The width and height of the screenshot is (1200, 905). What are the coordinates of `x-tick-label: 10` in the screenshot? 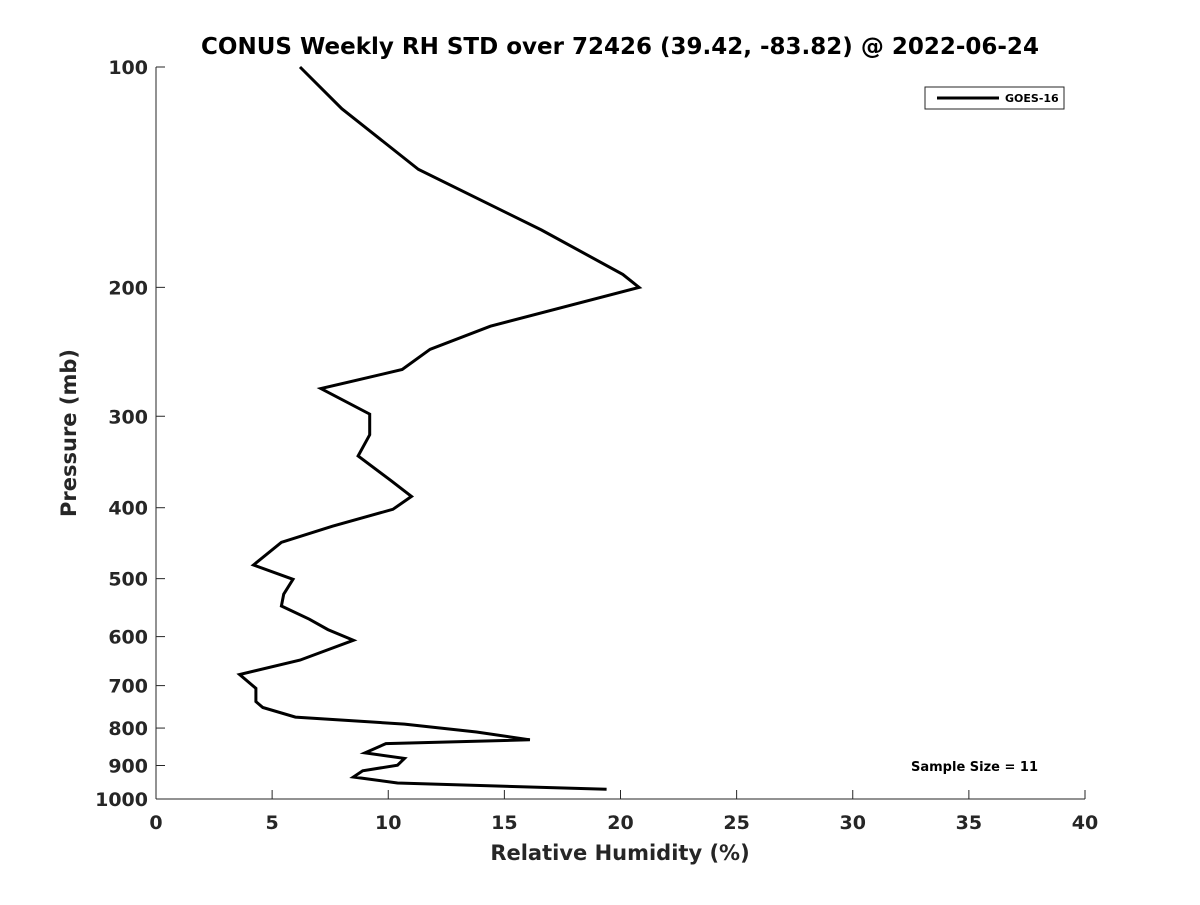 It's located at (388, 823).